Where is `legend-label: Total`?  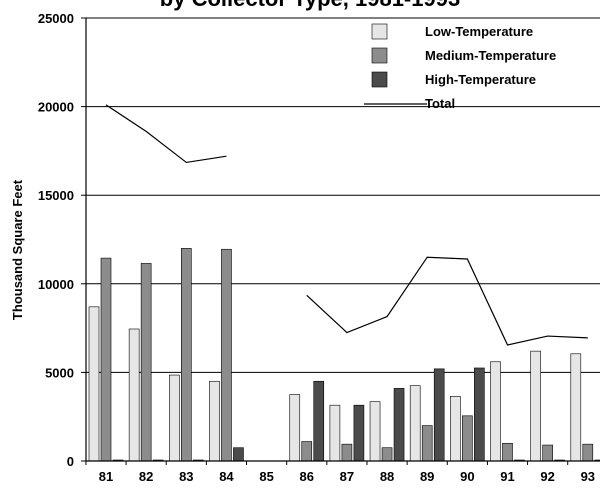 legend-label: Total is located at coordinates (440, 103).